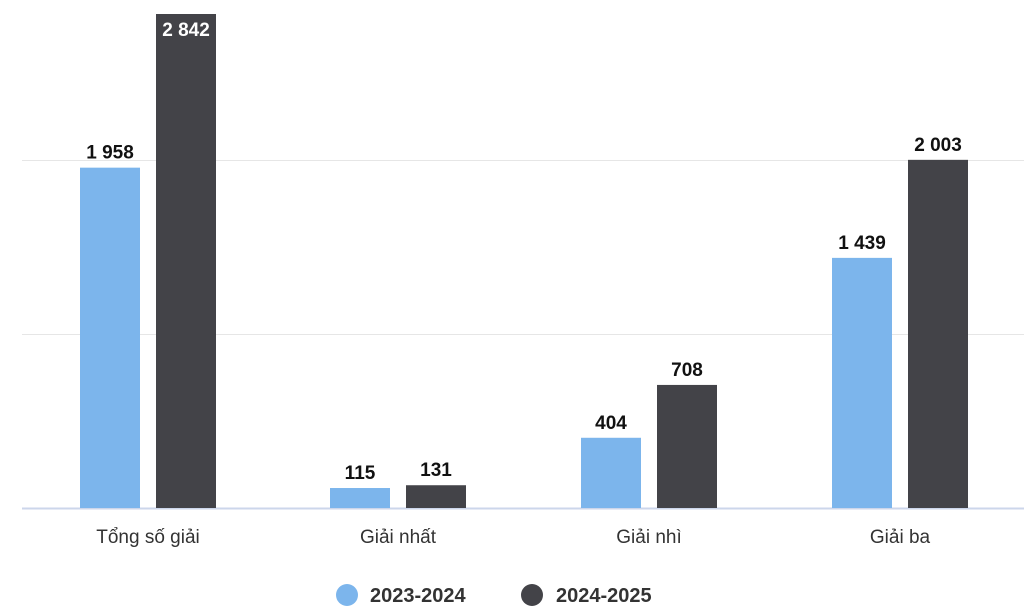 The image size is (1024, 615). What do you see at coordinates (398, 537) in the screenshot?
I see `category-label: Giải nhất` at bounding box center [398, 537].